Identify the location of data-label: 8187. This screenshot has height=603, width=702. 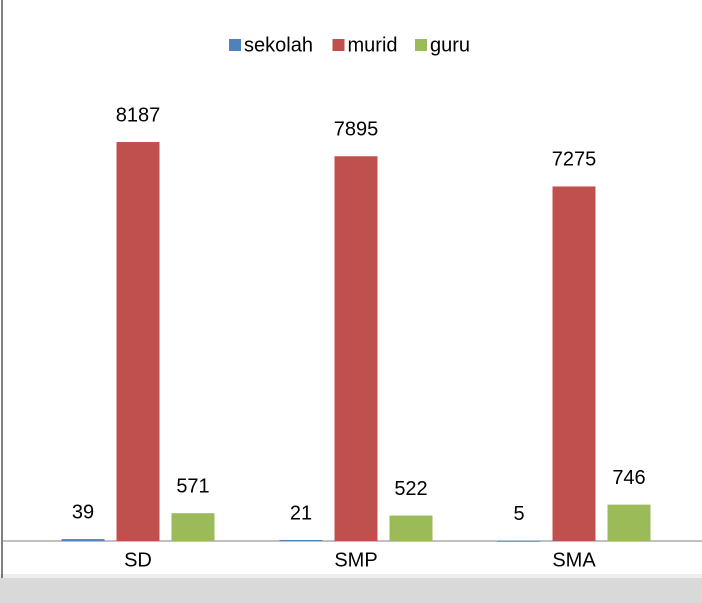
(138, 115).